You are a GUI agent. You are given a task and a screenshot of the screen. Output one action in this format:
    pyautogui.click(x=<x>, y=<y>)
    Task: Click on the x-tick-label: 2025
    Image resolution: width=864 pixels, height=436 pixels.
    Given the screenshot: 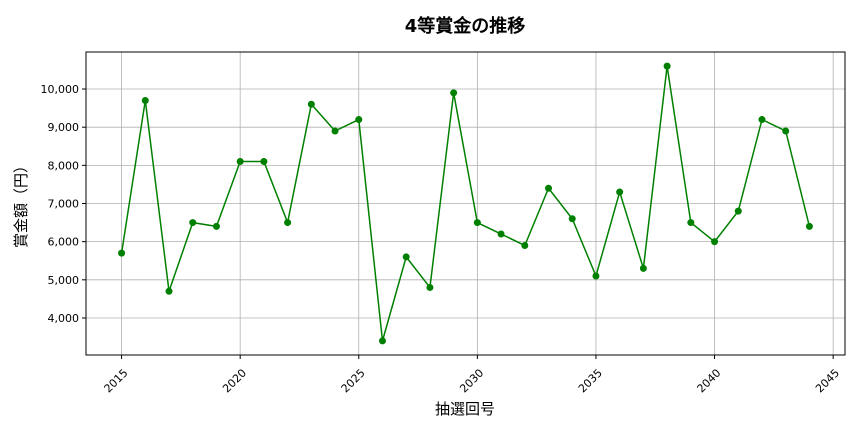 What is the action you would take?
    pyautogui.click(x=353, y=380)
    